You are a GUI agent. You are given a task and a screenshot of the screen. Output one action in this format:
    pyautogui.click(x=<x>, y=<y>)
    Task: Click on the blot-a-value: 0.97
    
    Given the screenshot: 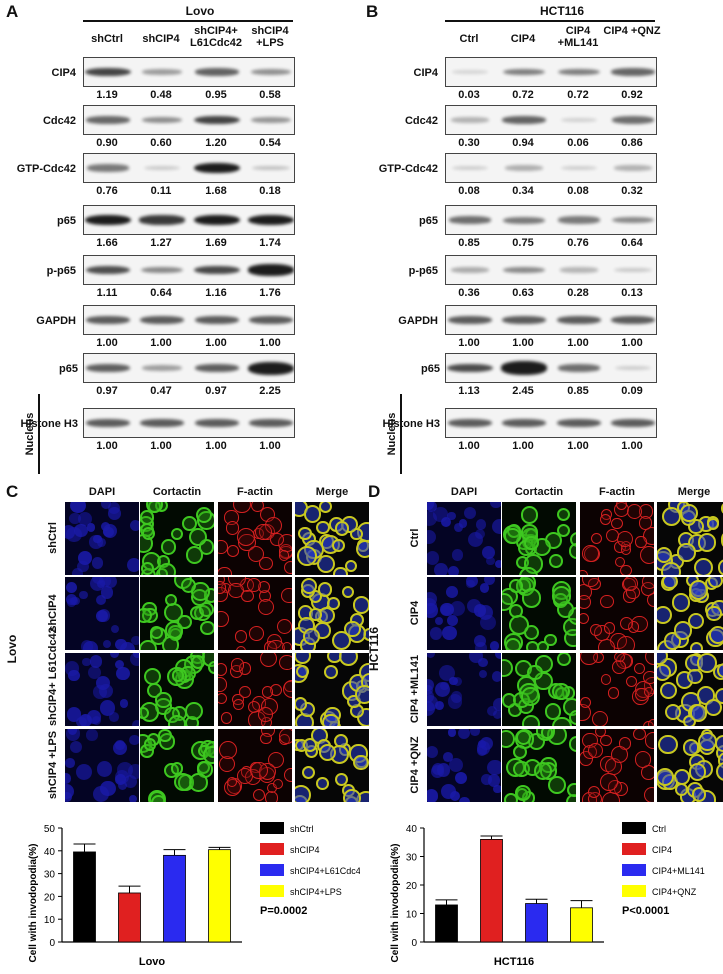 What is the action you would take?
    pyautogui.click(x=216, y=391)
    